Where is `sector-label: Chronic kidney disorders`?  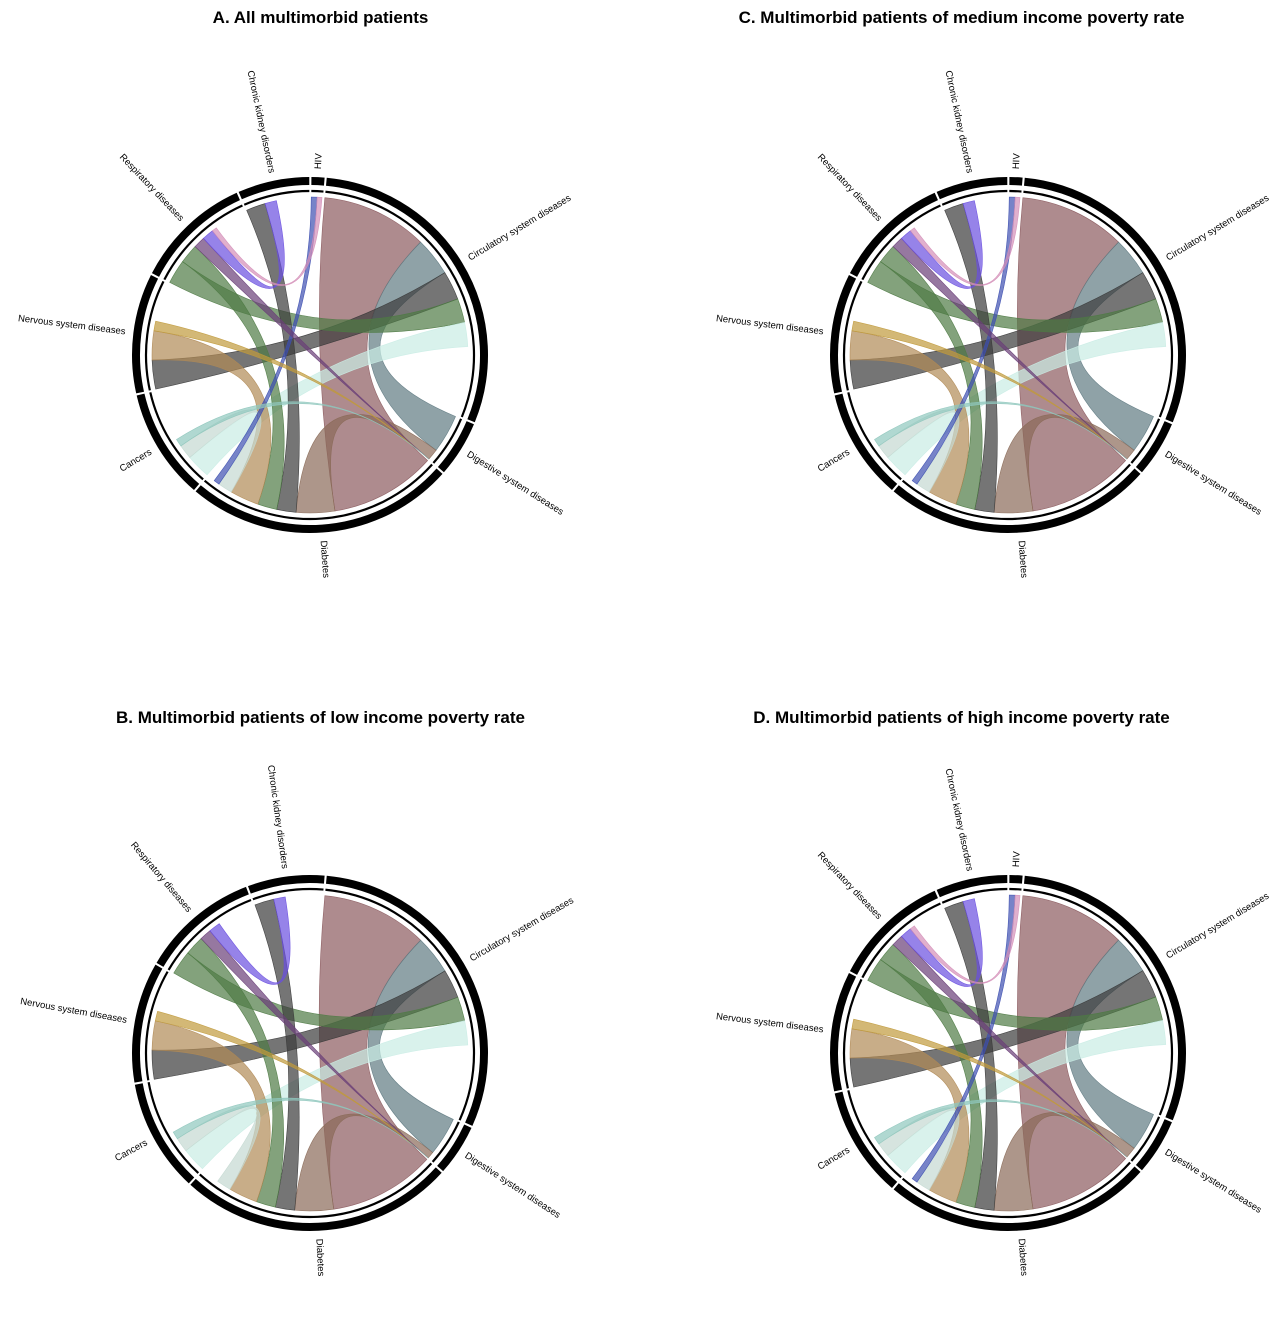 sector-label: Chronic kidney disorders is located at coordinates (959, 122).